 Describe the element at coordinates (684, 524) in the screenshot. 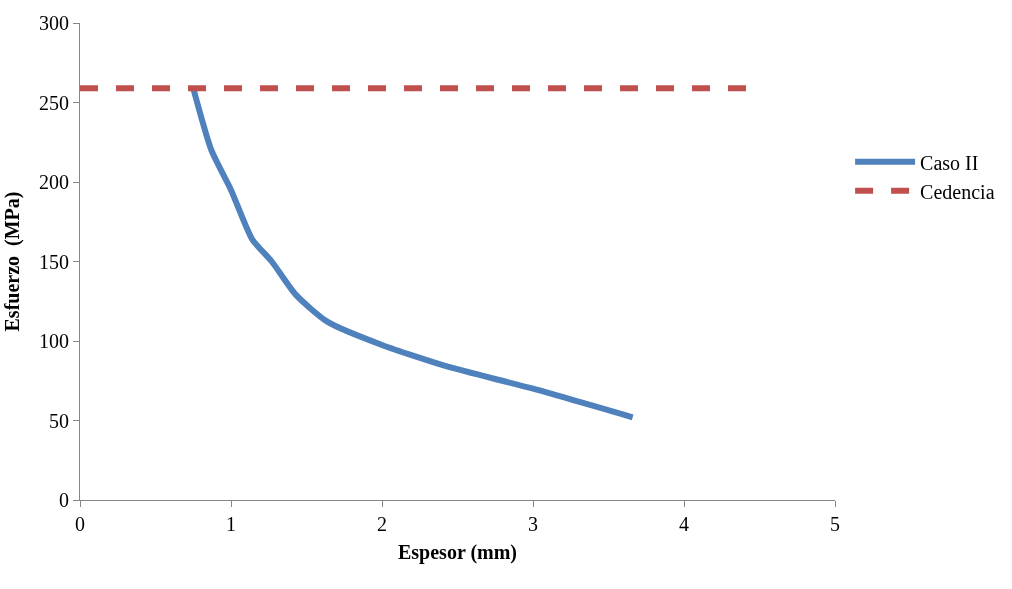

I see `x-tick-label: 4` at that location.